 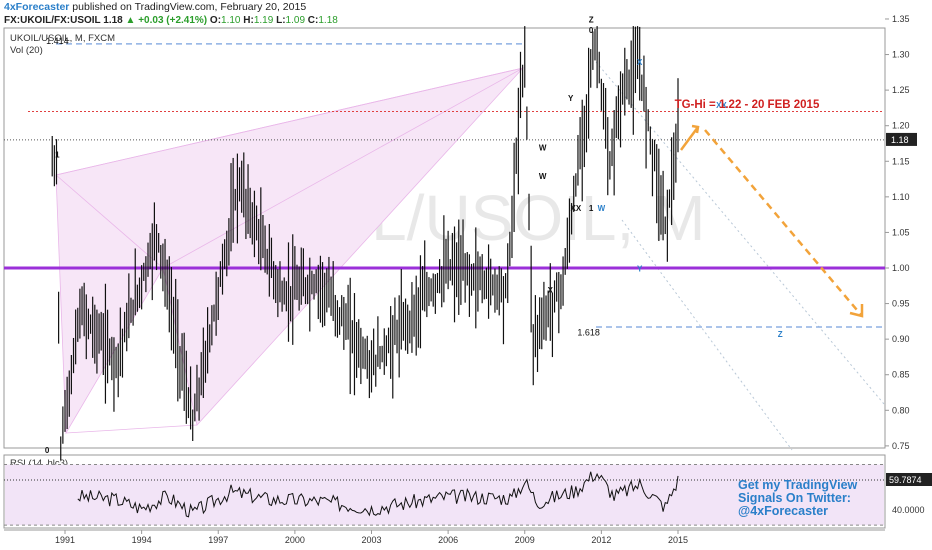 What do you see at coordinates (313, 20) in the screenshot?
I see `close-label: C:` at bounding box center [313, 20].